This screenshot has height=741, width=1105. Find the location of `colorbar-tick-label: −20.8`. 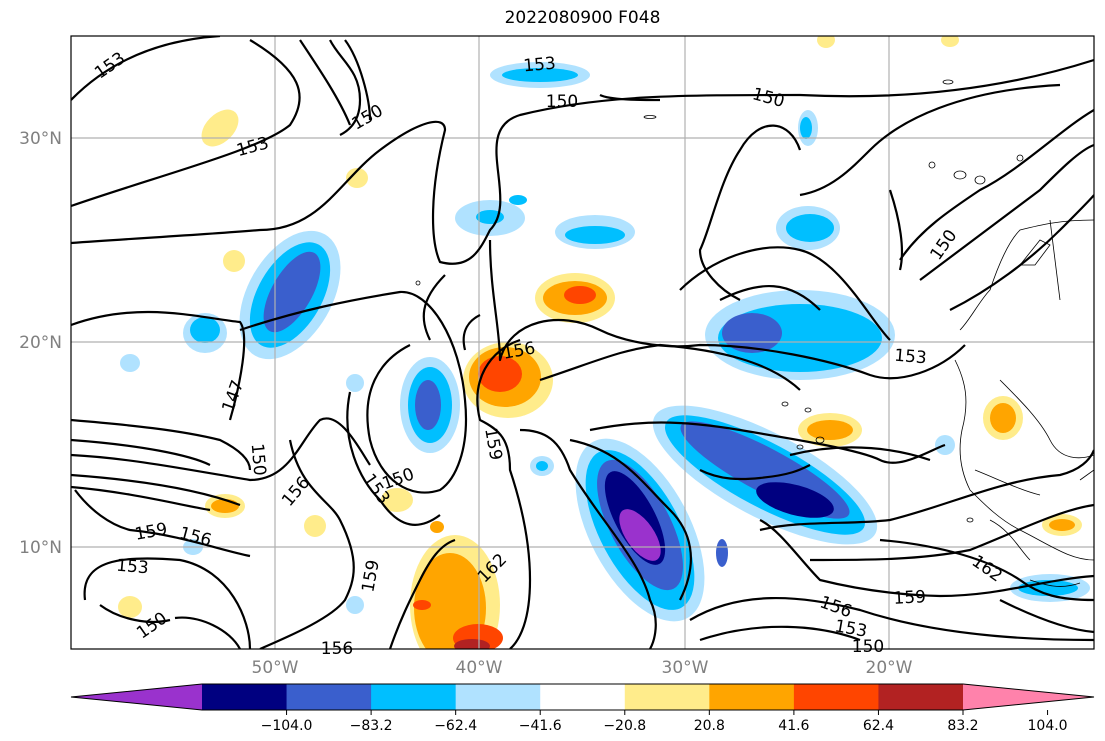

colorbar-tick-label: −20.8 is located at coordinates (624, 726).